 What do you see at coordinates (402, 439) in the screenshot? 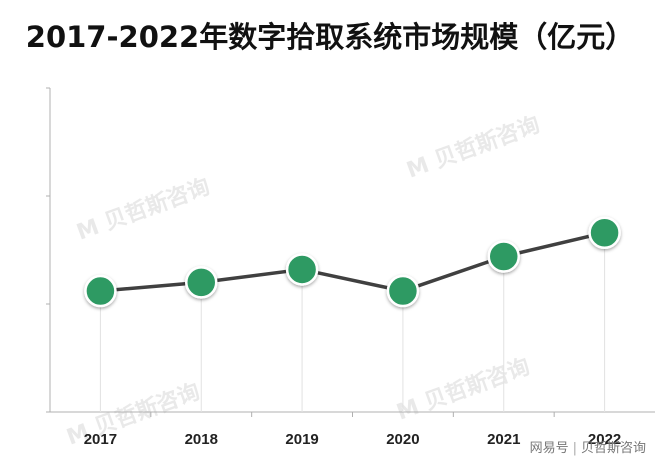
I see `x-tick-label: 2020` at bounding box center [402, 439].